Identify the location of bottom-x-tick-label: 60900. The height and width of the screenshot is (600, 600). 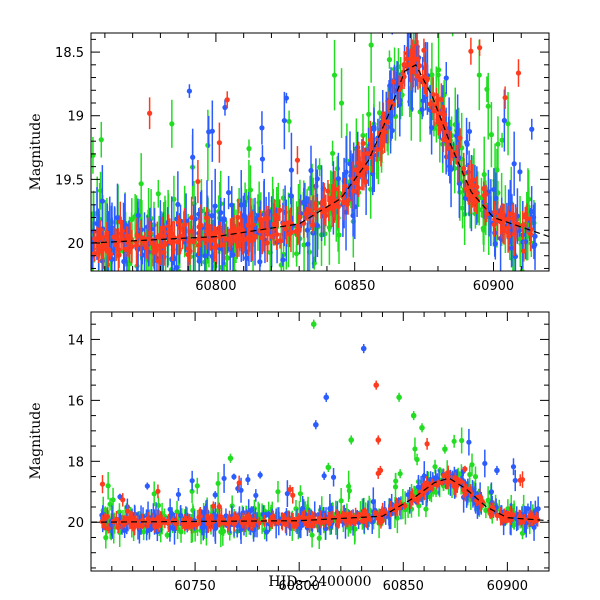
(507, 586).